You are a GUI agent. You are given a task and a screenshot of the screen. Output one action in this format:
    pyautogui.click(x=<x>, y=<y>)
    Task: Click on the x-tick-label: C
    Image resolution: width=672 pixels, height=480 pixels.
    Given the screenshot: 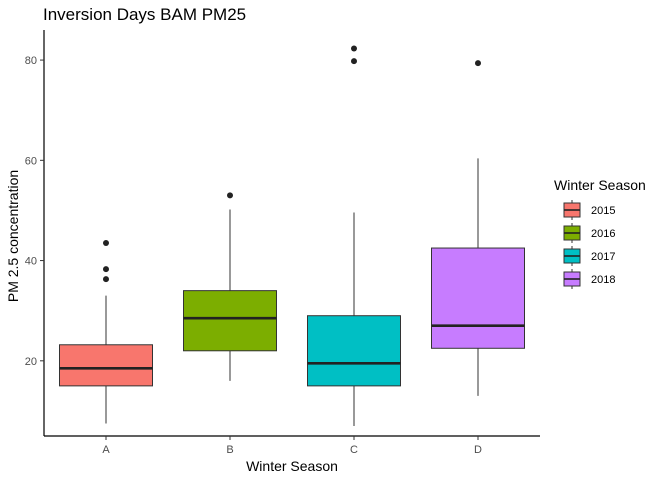 What is the action you would take?
    pyautogui.click(x=354, y=450)
    